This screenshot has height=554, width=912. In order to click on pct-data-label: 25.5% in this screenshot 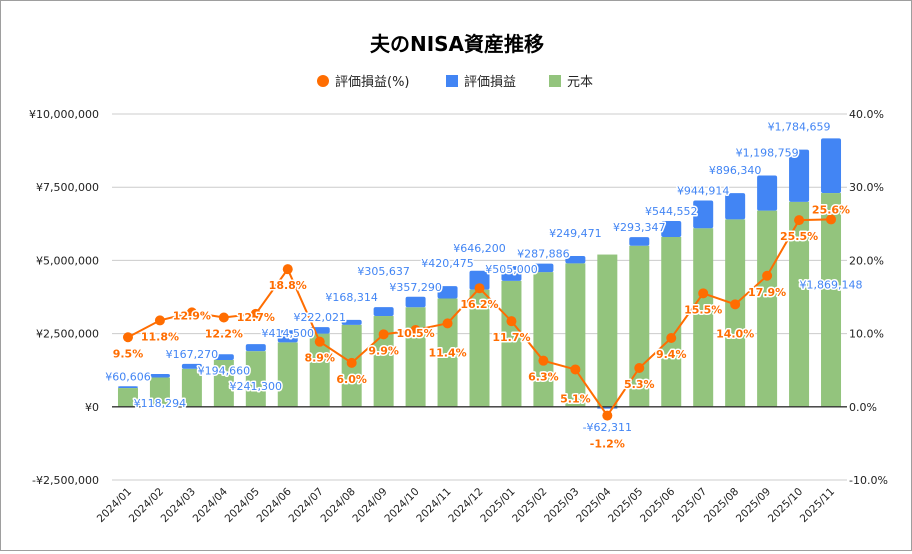, I will do `click(799, 236)`.